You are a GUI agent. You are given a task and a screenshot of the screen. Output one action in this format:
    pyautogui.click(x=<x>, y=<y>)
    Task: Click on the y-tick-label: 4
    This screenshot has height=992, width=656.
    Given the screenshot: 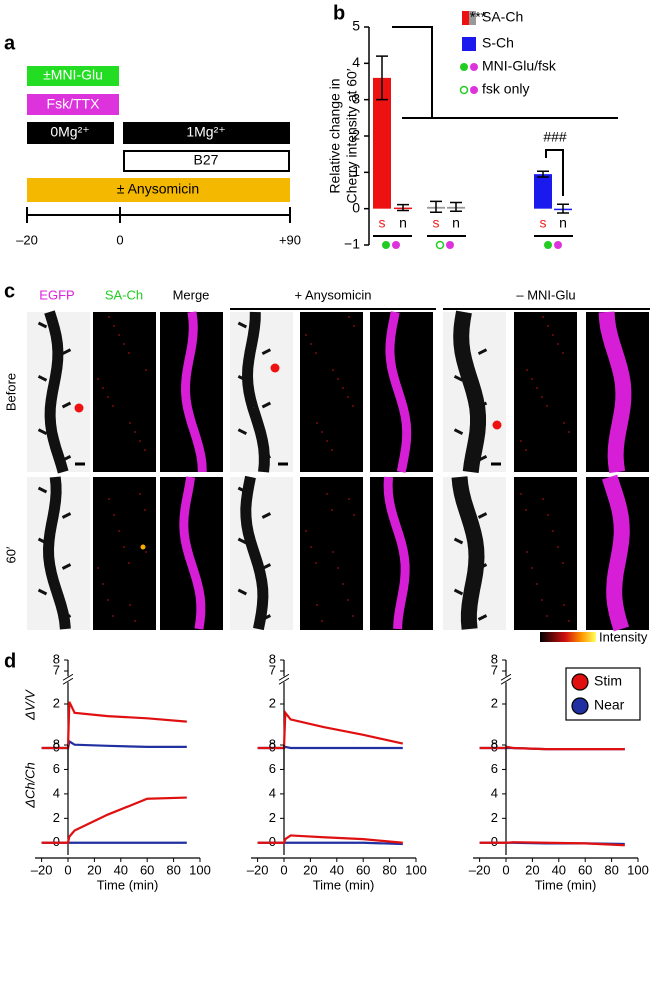 What is the action you would take?
    pyautogui.click(x=56, y=792)
    